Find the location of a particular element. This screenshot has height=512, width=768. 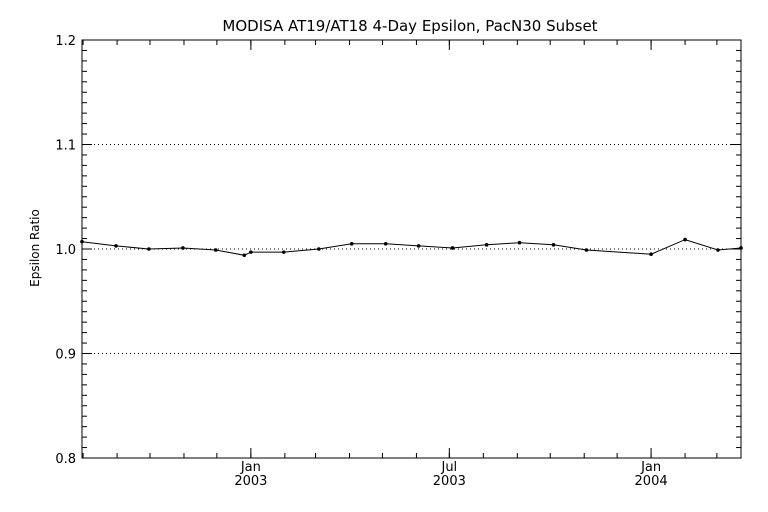

y-axis-label: Epsilon Ratio is located at coordinates (35, 248).